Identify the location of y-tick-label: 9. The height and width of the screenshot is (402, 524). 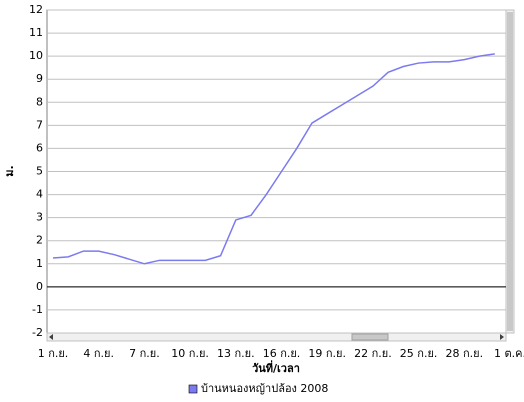
(39, 78).